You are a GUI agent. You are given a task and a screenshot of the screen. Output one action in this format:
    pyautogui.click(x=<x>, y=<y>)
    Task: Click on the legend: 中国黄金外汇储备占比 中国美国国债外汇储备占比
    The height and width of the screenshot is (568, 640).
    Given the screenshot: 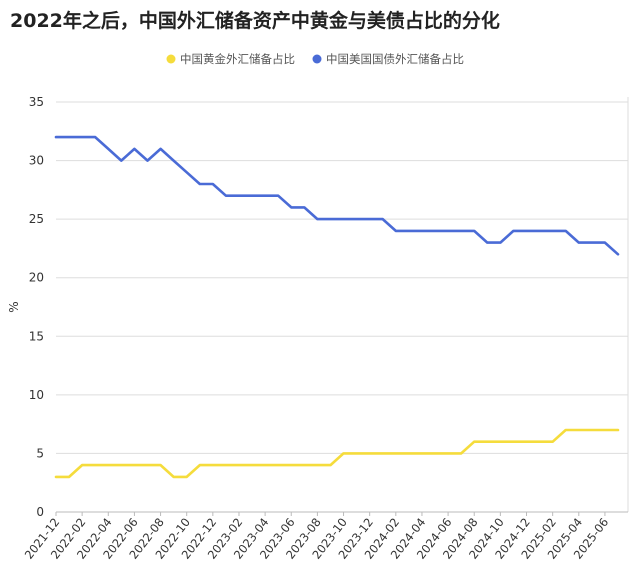 What is the action you would take?
    pyautogui.click(x=315, y=59)
    